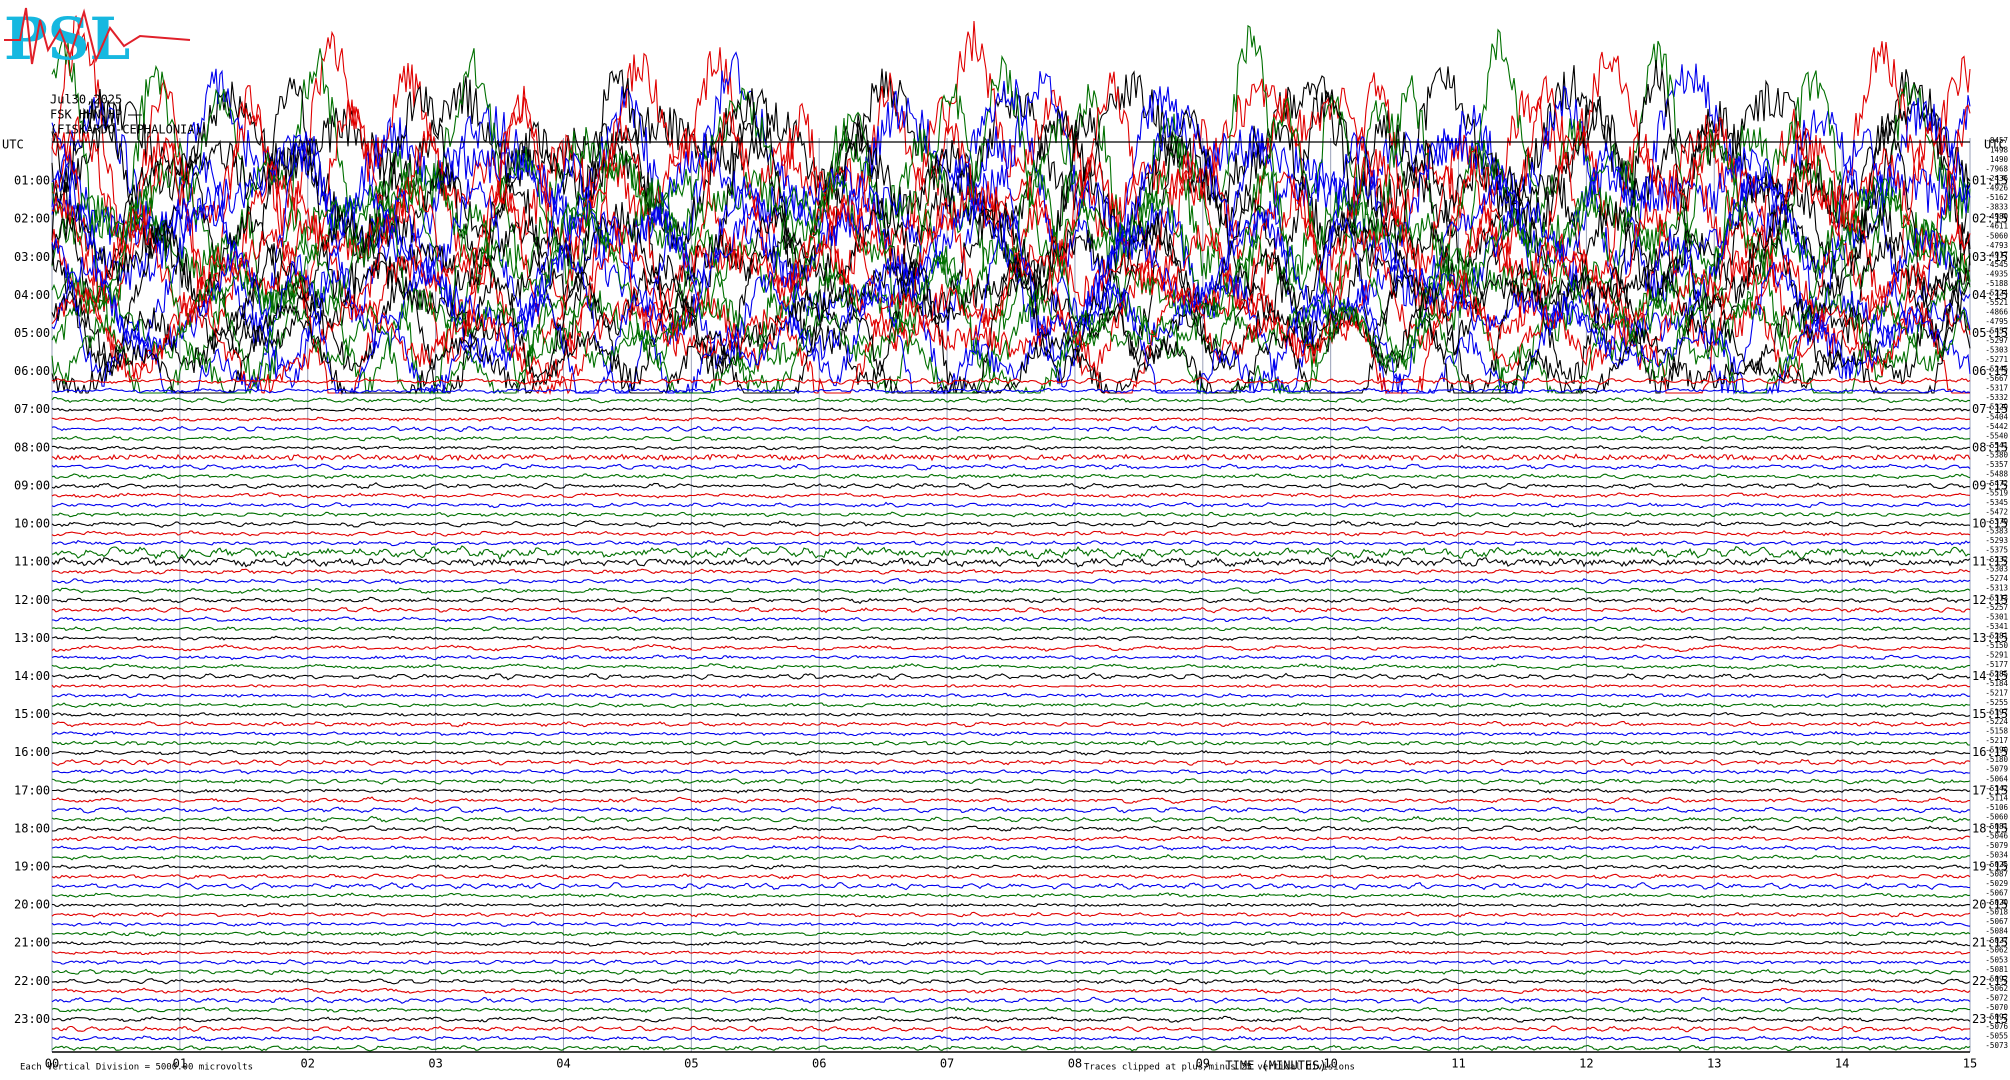 Image resolution: width=2010 pixels, height=1080 pixels. I want to click on left-axis-title: UTC, so click(13, 145).